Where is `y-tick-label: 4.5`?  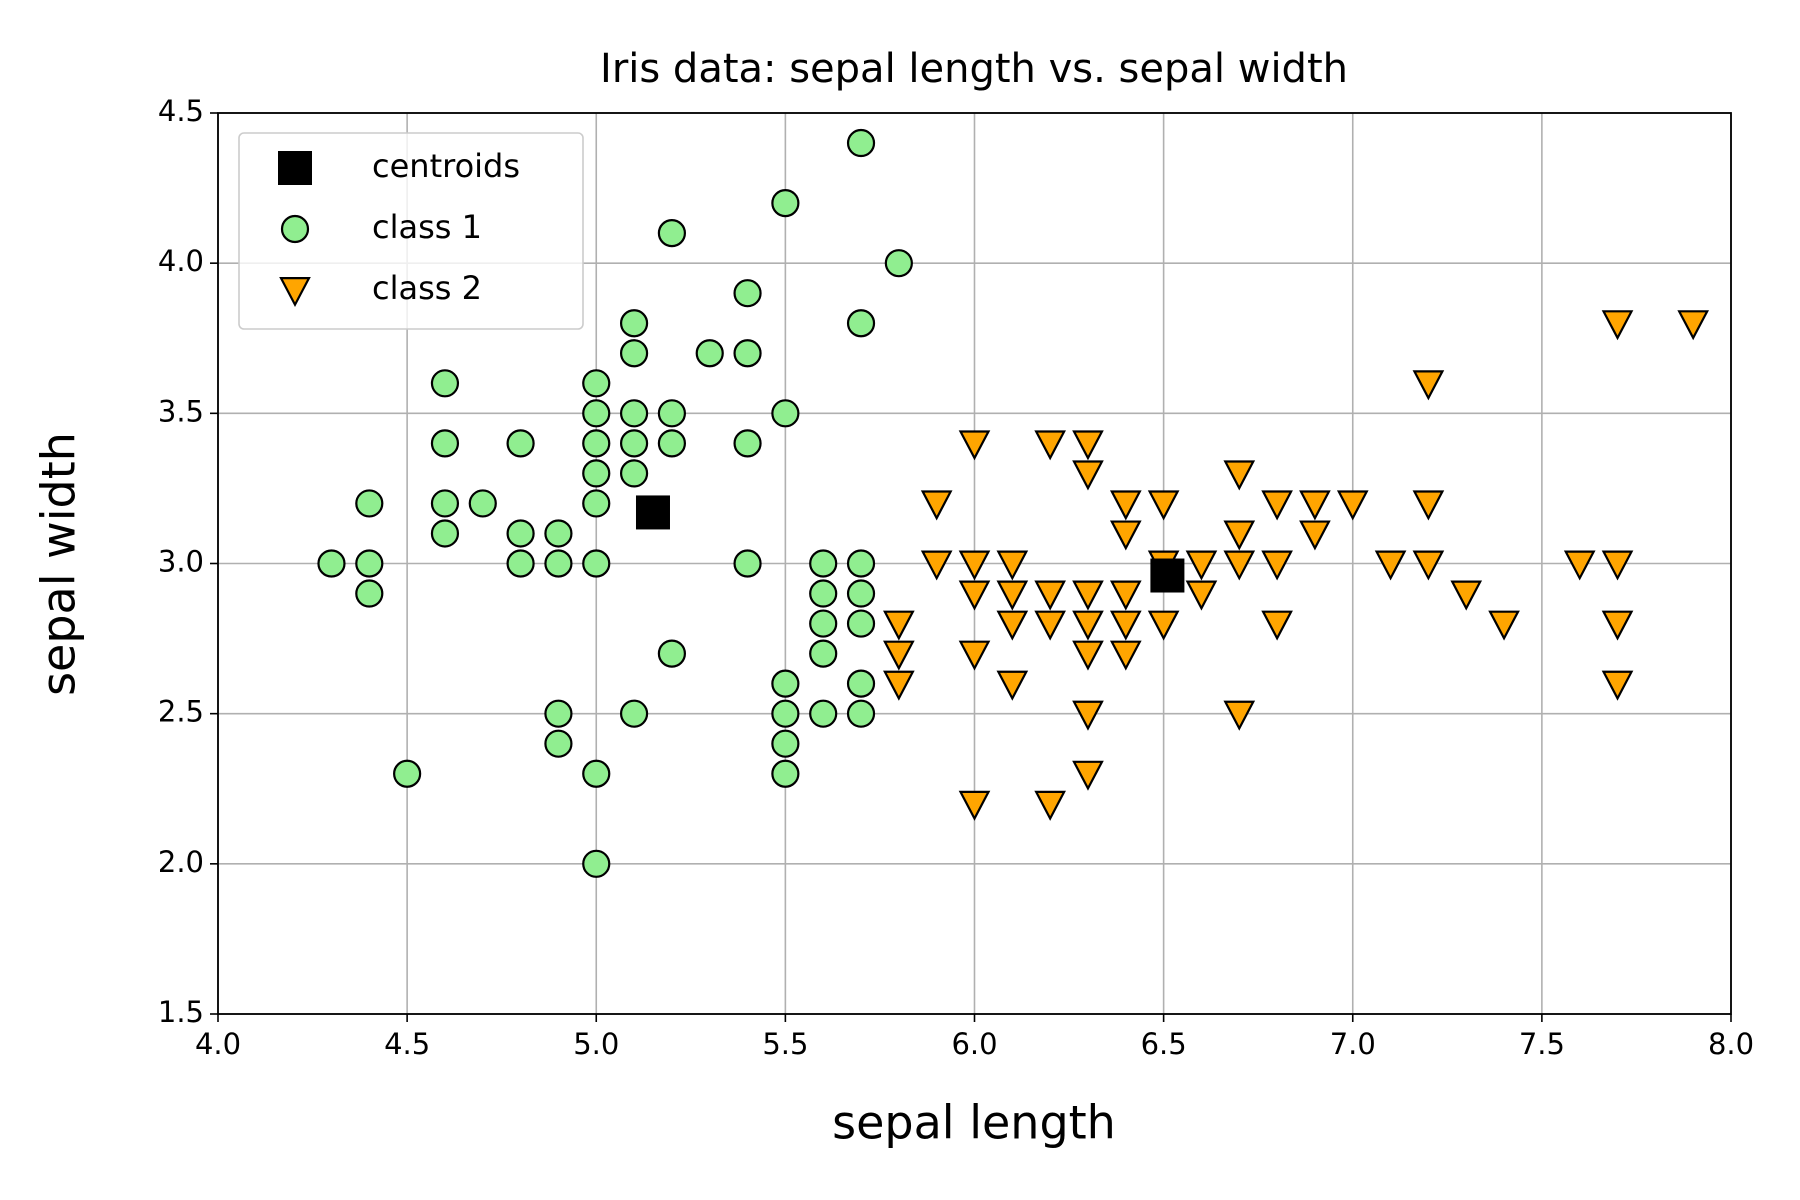
y-tick-label: 4.5 is located at coordinates (181, 111).